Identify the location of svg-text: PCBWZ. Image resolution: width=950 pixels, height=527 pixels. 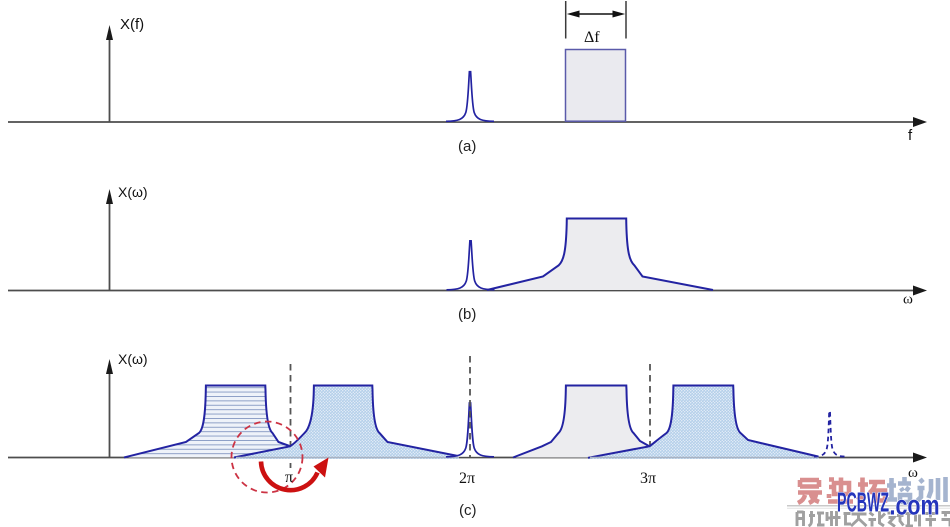
(863, 502).